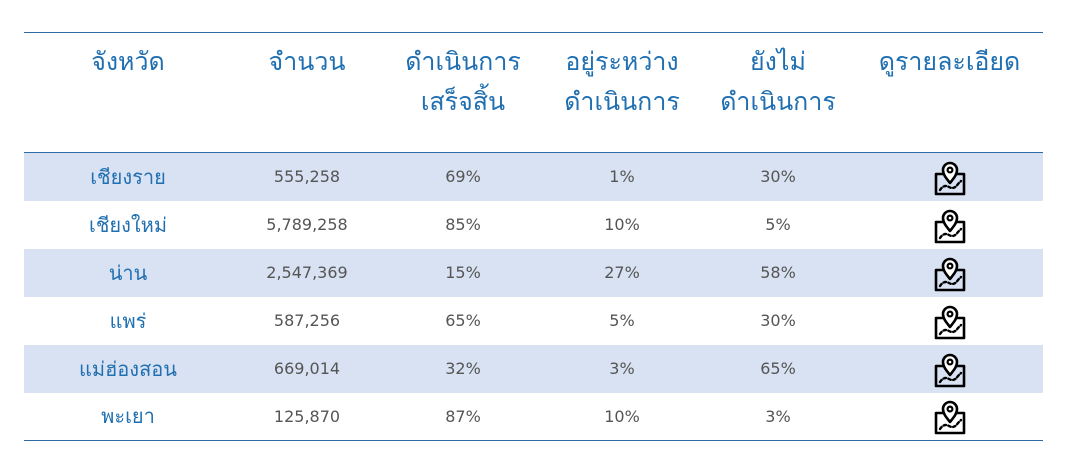 The image size is (1071, 474). What do you see at coordinates (307, 224) in the screenshot?
I see `count-cell: 5,789,258` at bounding box center [307, 224].